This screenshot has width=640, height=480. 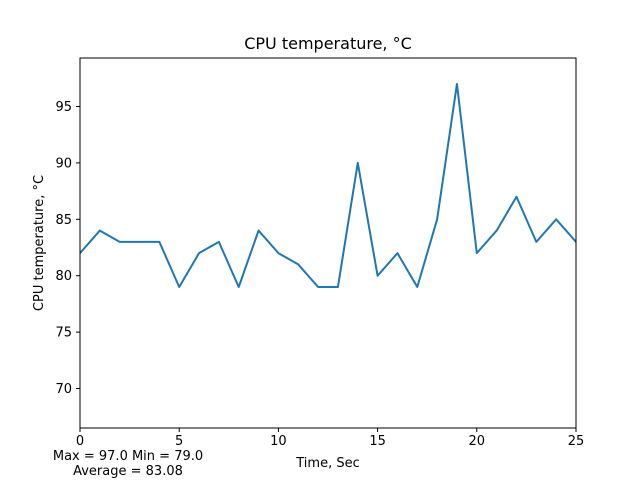 What do you see at coordinates (63, 389) in the screenshot?
I see `y-tick-label: 70` at bounding box center [63, 389].